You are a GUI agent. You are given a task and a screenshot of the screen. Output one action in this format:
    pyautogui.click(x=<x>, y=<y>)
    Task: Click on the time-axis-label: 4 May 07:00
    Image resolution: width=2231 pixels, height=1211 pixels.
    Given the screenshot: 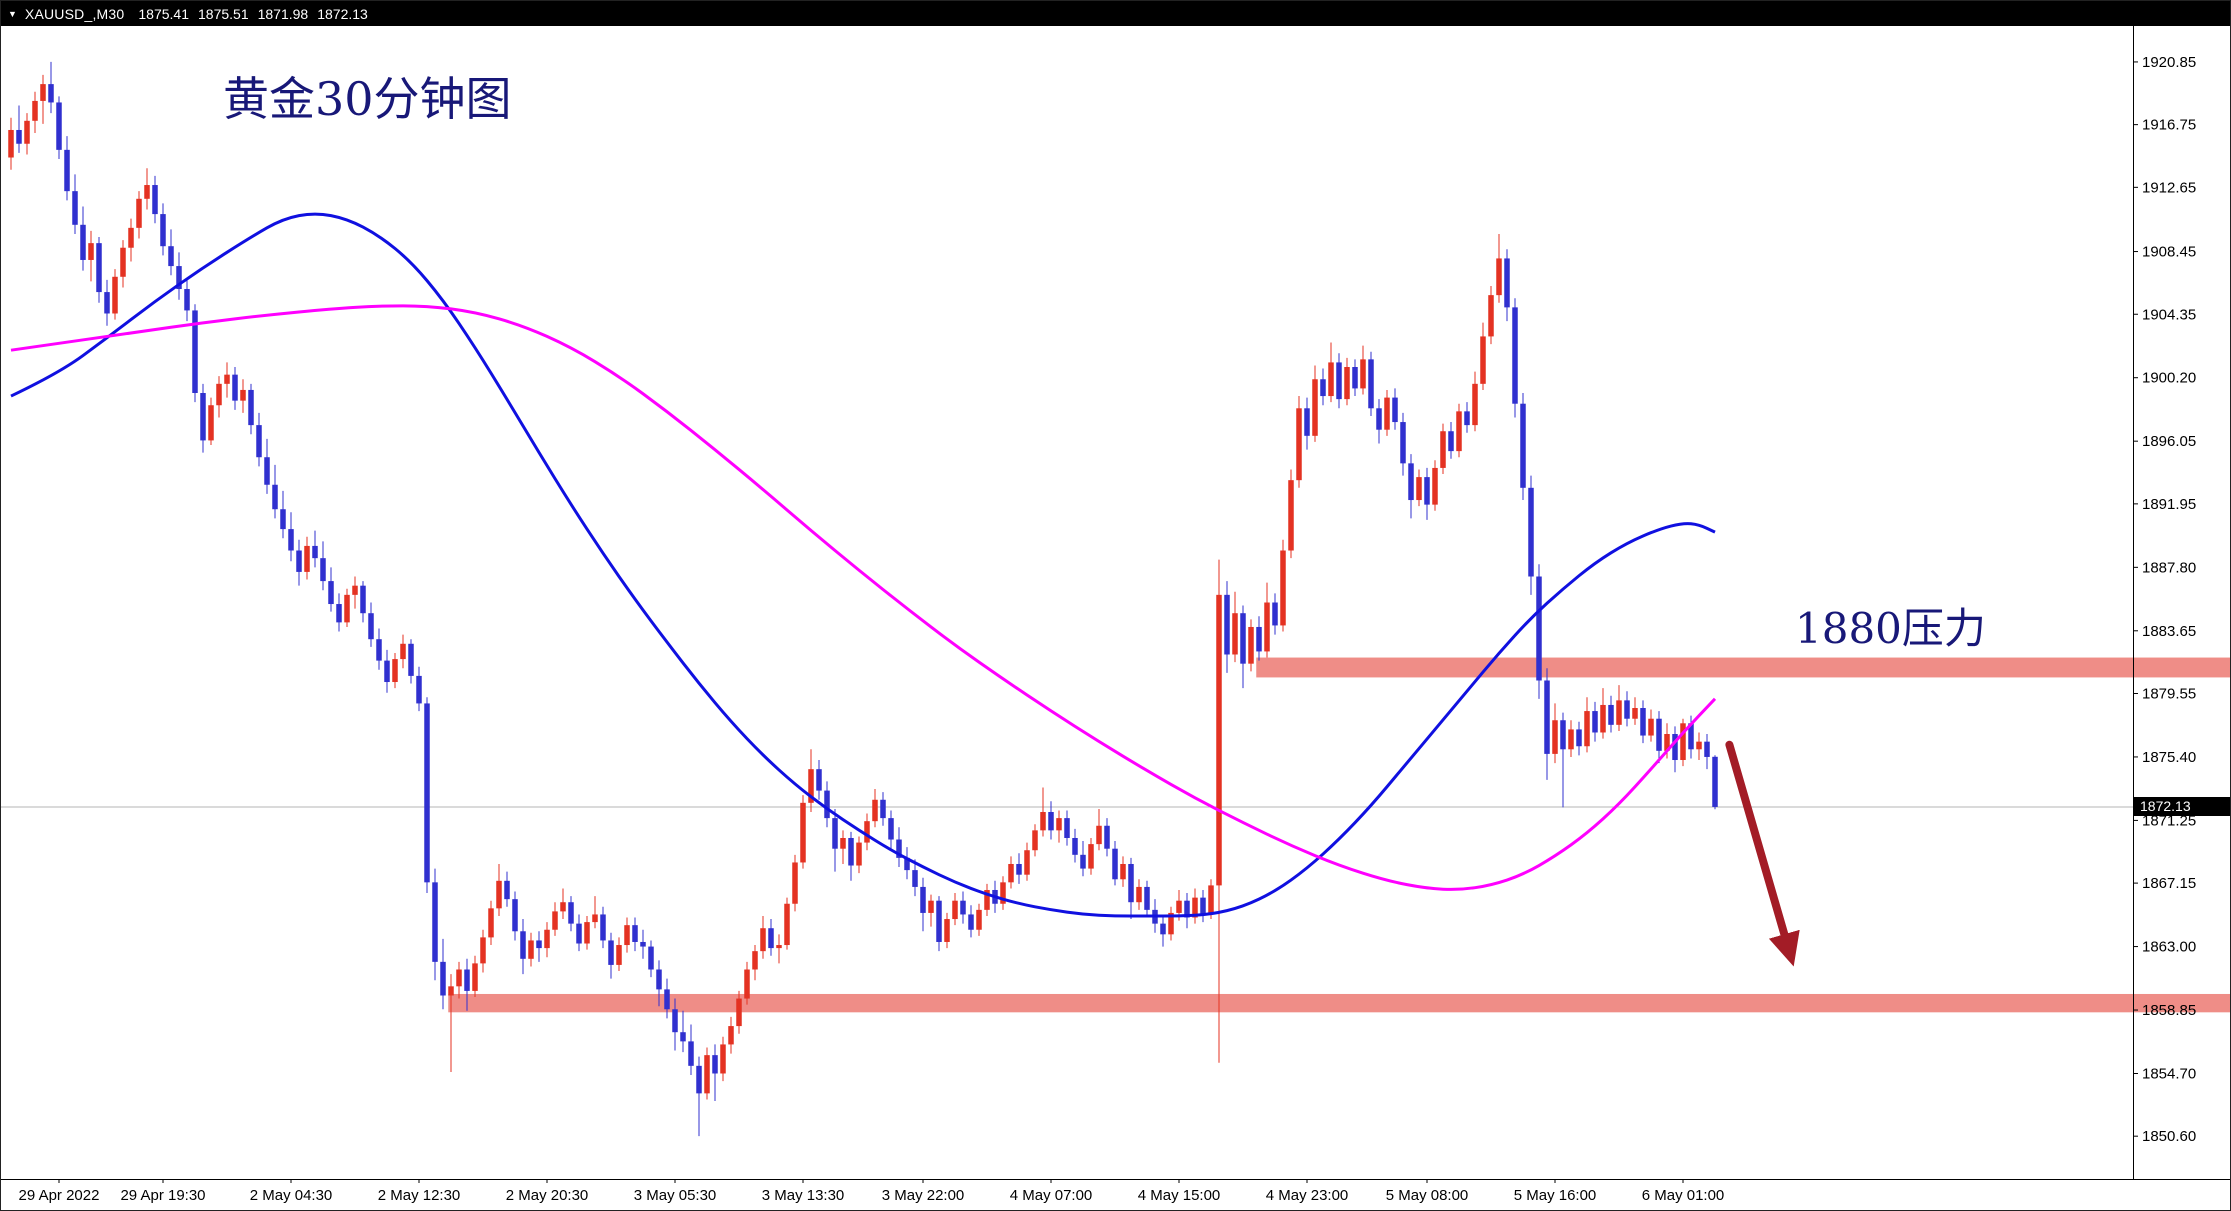 What is the action you would take?
    pyautogui.click(x=1051, y=1195)
    